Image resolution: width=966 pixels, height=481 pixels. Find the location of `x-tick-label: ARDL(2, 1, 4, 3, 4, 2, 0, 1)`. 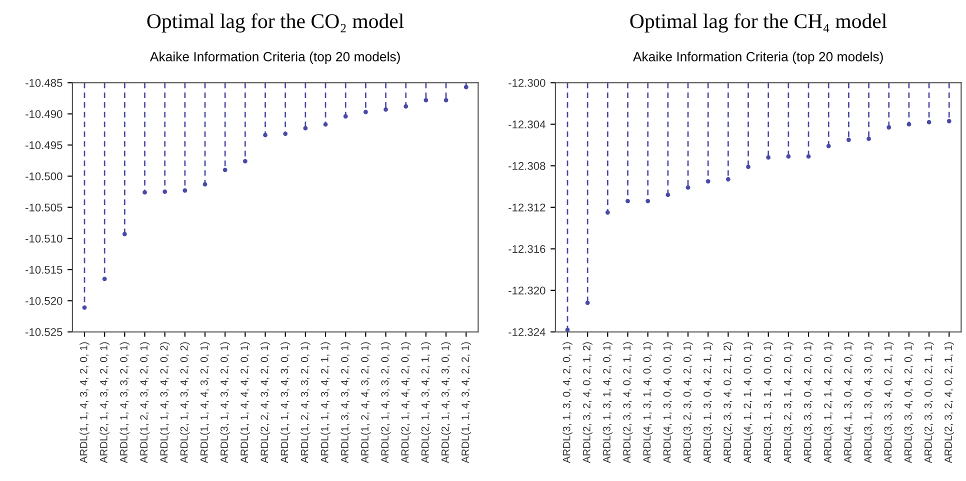

x-tick-label: ARDL(2, 1, 4, 3, 4, 2, 0, 1) is located at coordinates (105, 403).